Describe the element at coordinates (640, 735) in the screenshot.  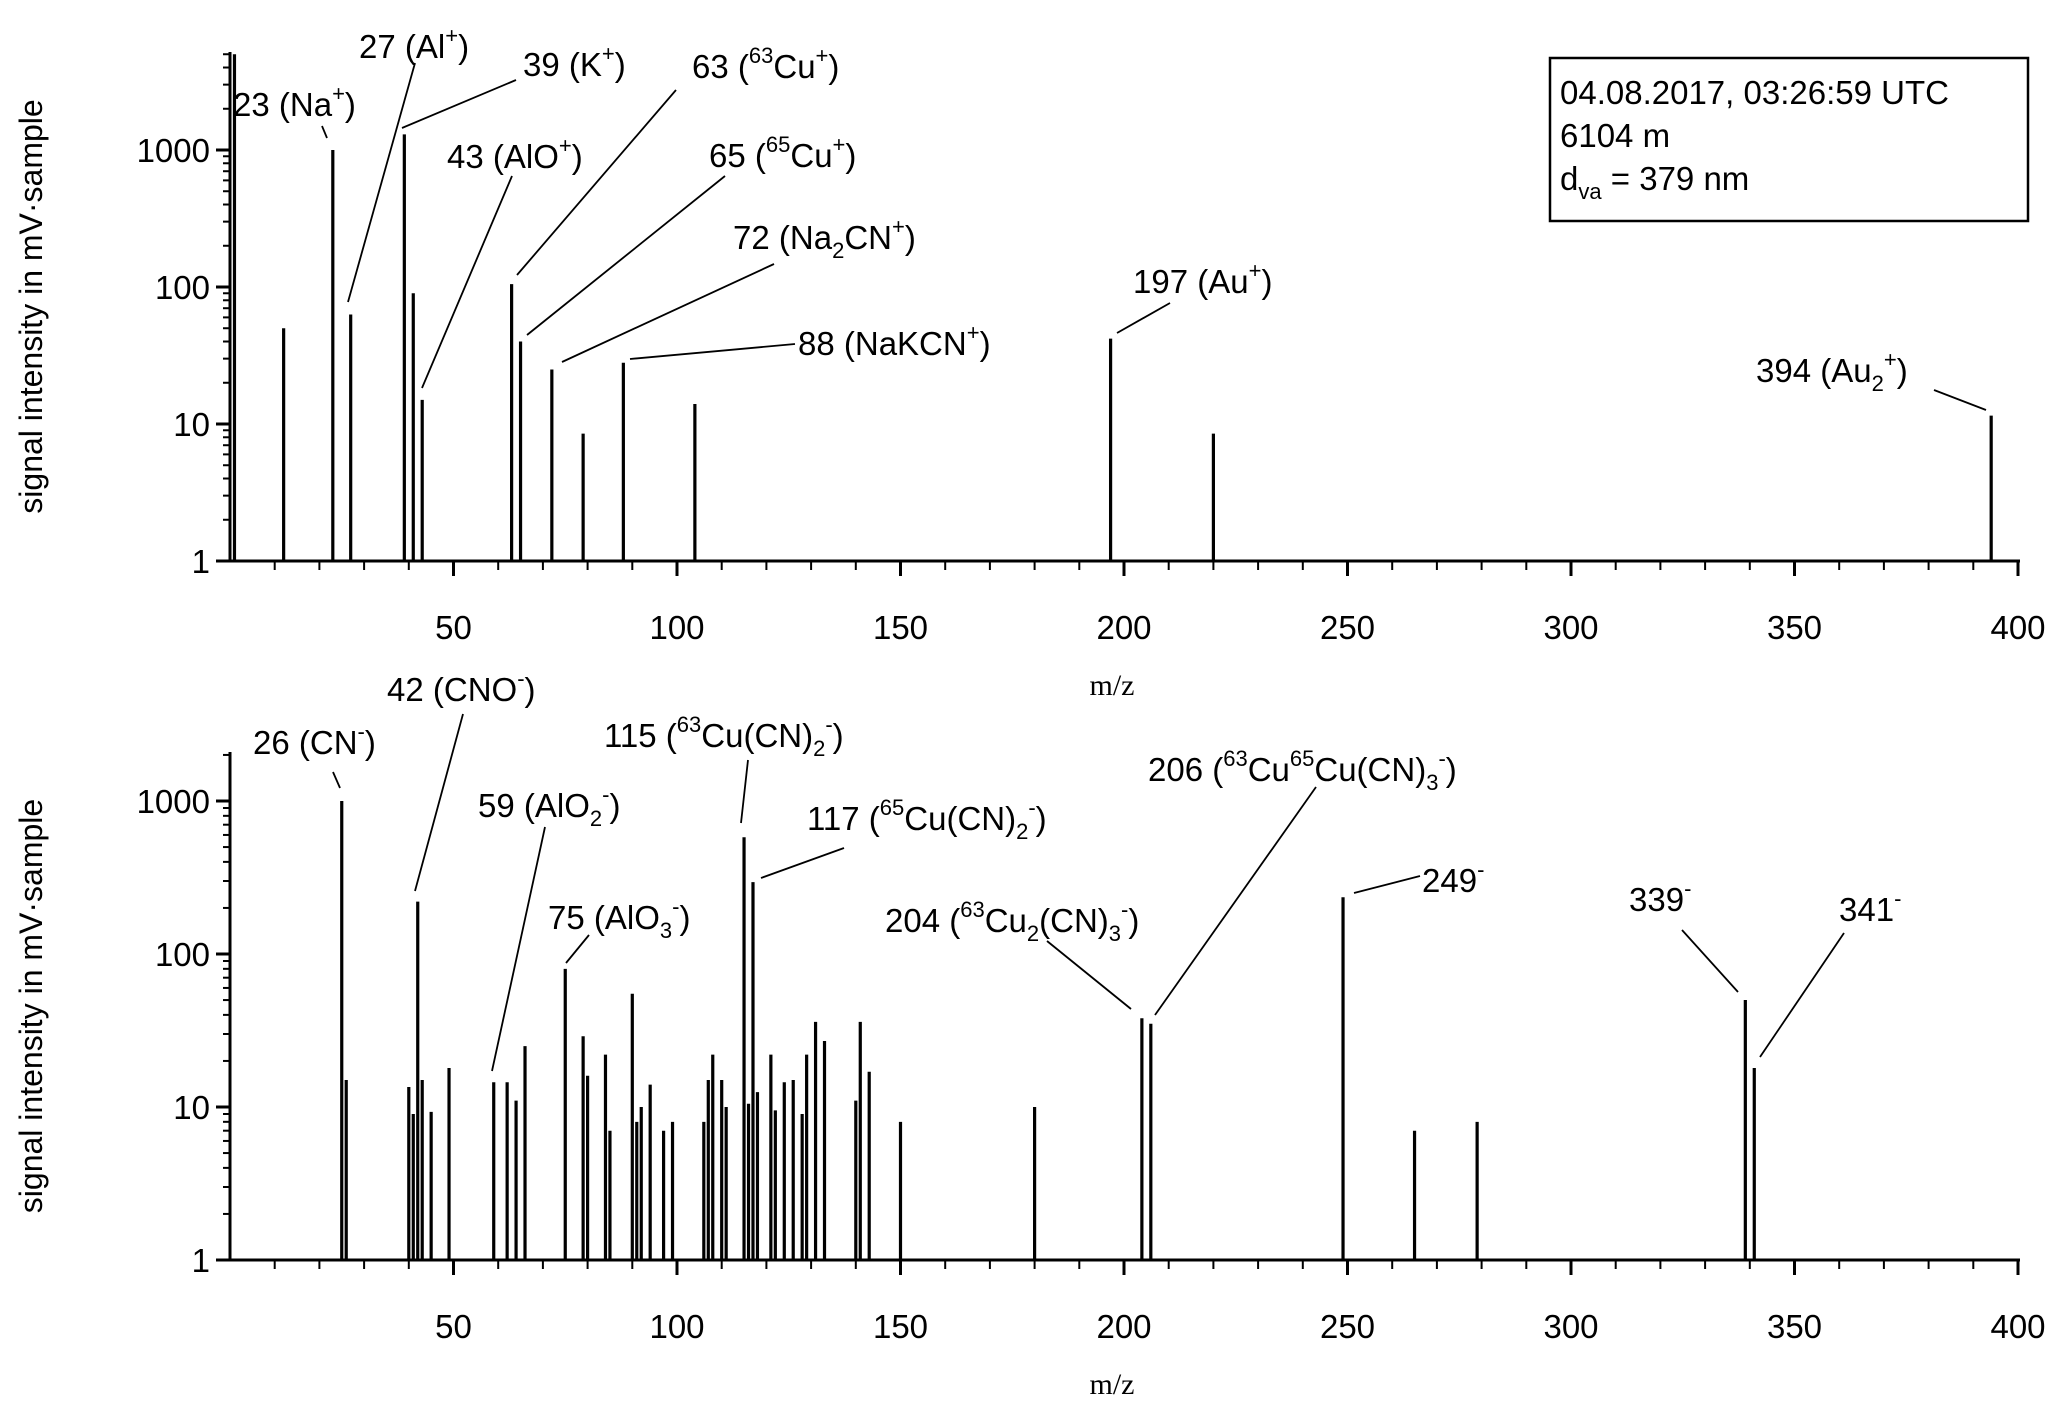
I see `annotation-segment: 115 (` at that location.